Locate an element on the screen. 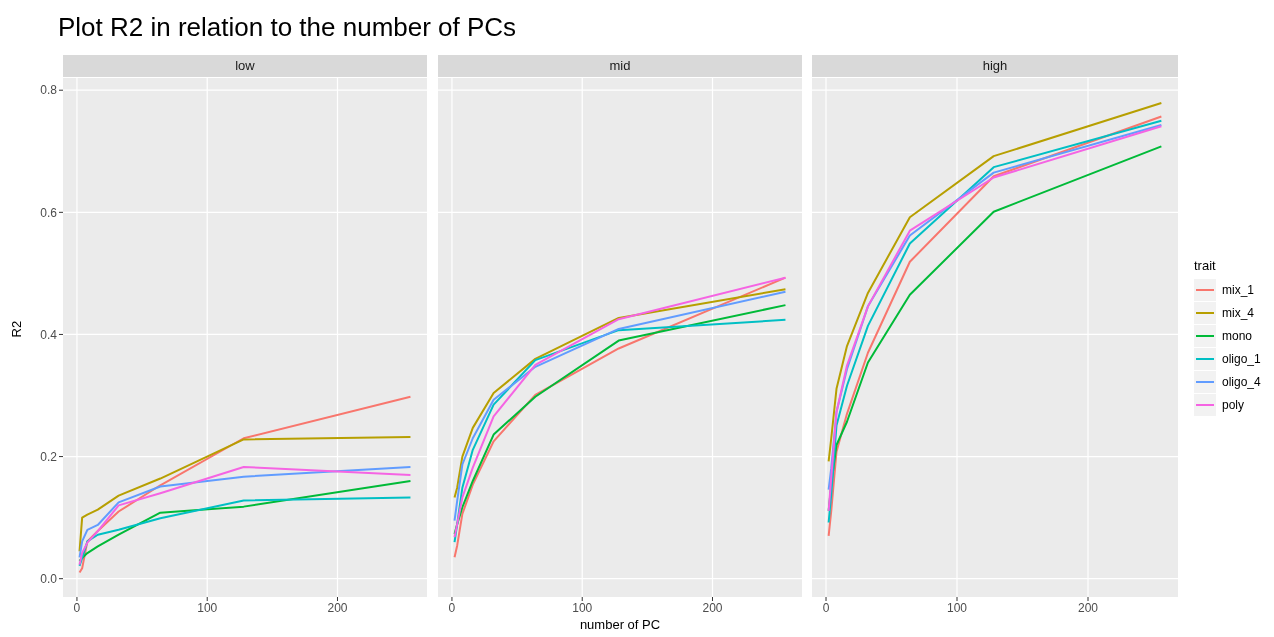 The width and height of the screenshot is (1274, 637). chart-subtitle: high is located at coordinates (995, 66).